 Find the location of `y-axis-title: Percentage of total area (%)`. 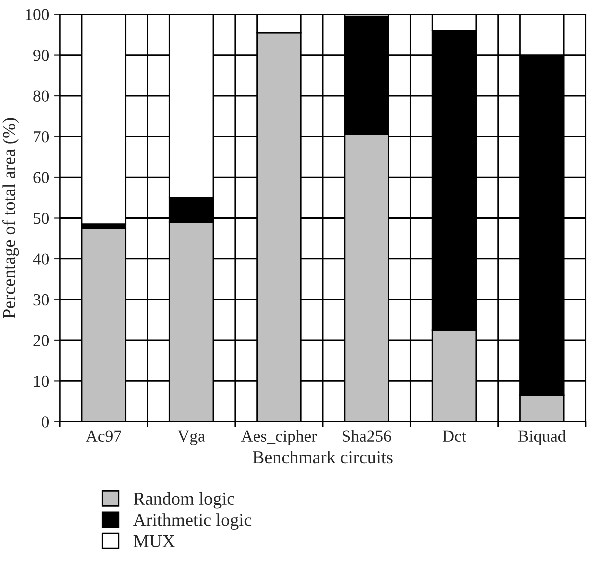

y-axis-title: Percentage of total area (%) is located at coordinates (11, 218).